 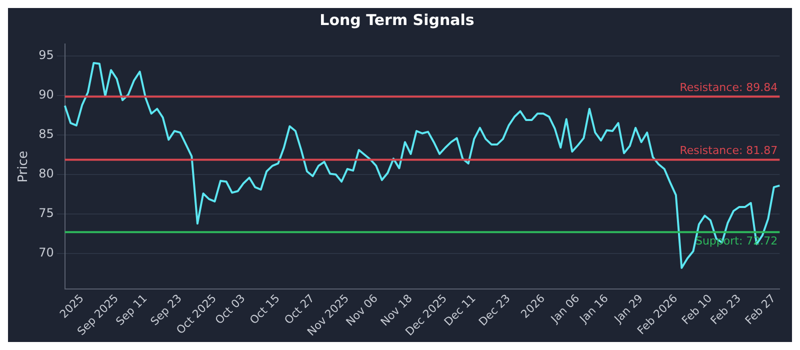 What do you see at coordinates (46, 134) in the screenshot?
I see `y-tick-label: 85` at bounding box center [46, 134].